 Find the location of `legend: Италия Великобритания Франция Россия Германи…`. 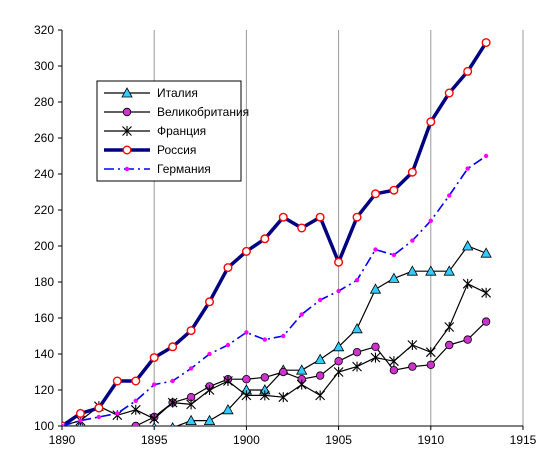

legend: Италия Великобритания Франция Россия Германи… is located at coordinates (172, 131).